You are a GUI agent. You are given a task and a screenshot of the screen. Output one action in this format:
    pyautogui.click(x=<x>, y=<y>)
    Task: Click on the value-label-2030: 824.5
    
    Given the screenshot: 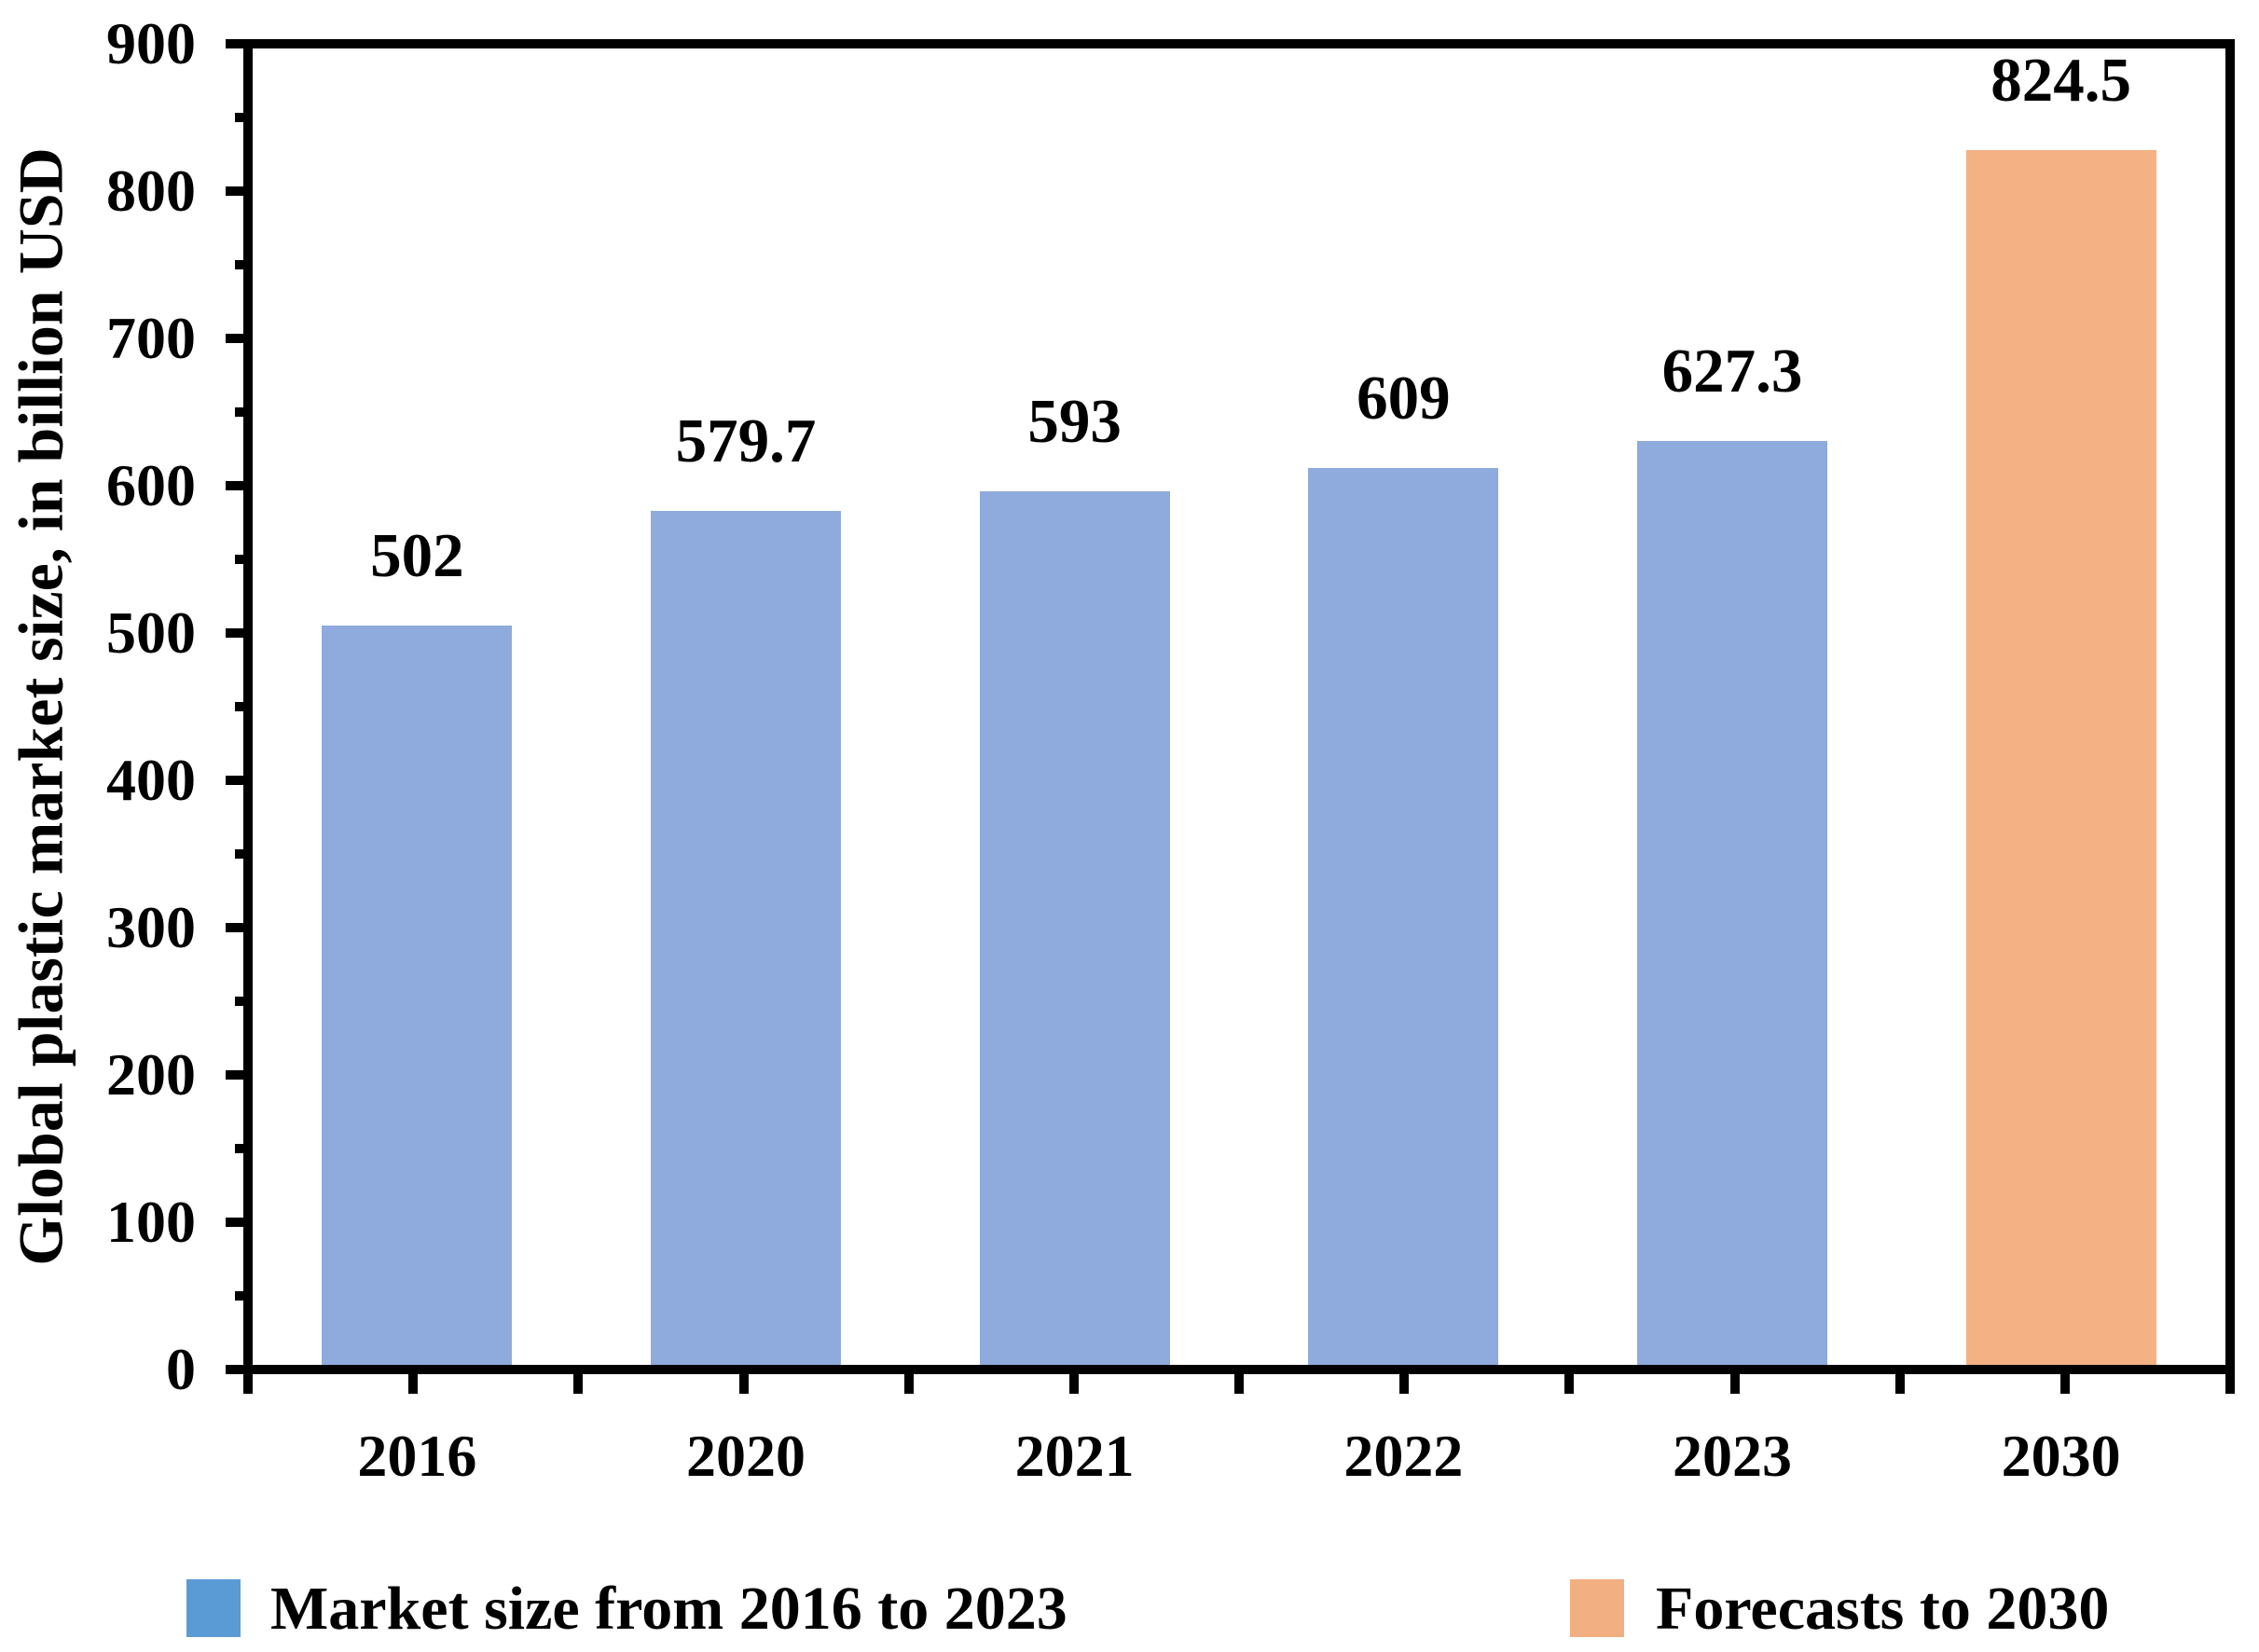 What is the action you would take?
    pyautogui.click(x=2061, y=81)
    